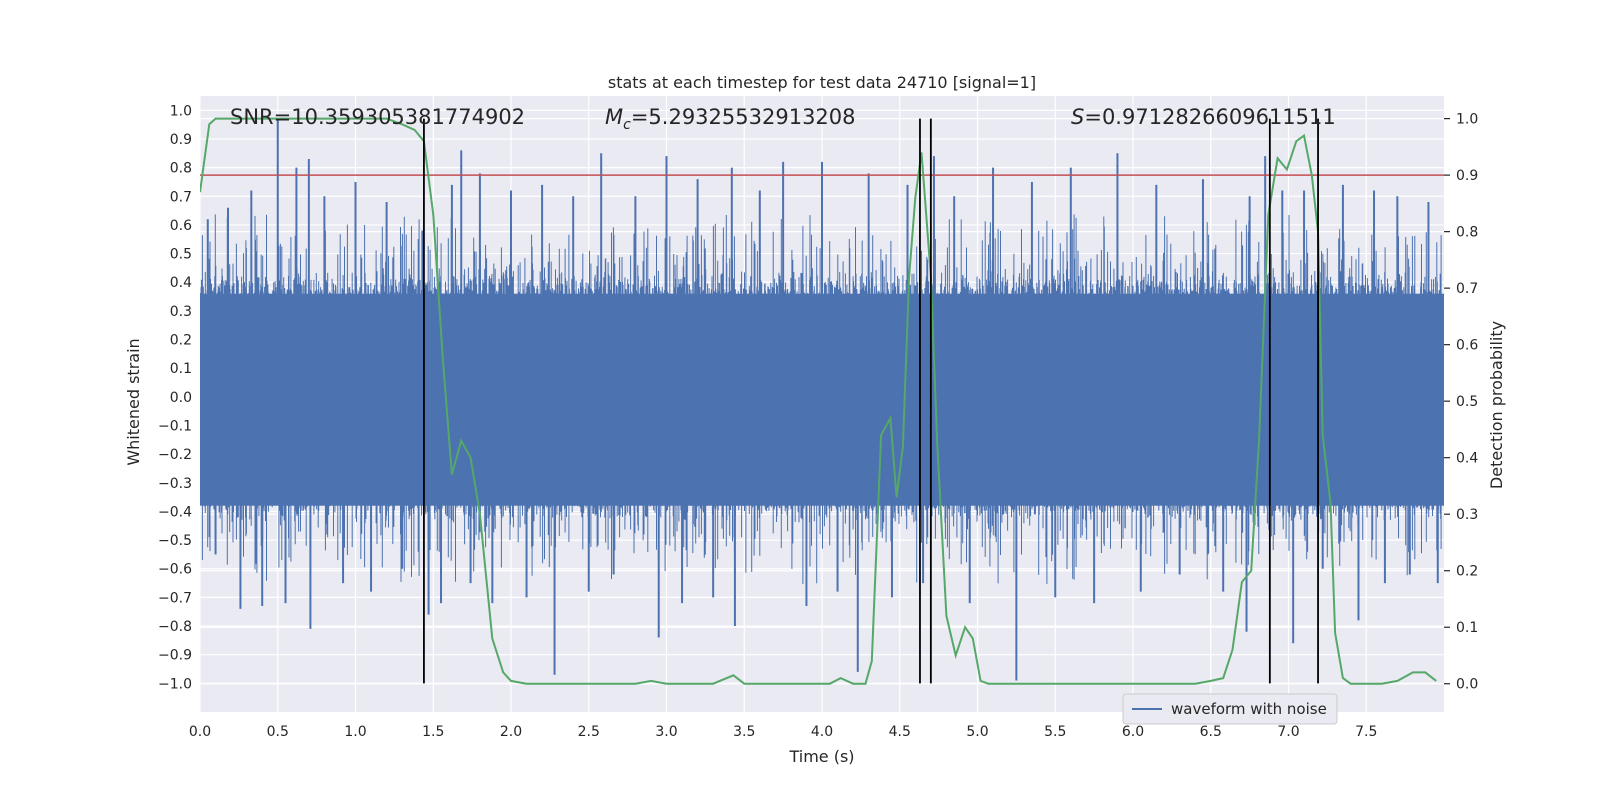 This screenshot has height=800, width=1600. I want to click on x-tick-label: 5.0, so click(977, 732).